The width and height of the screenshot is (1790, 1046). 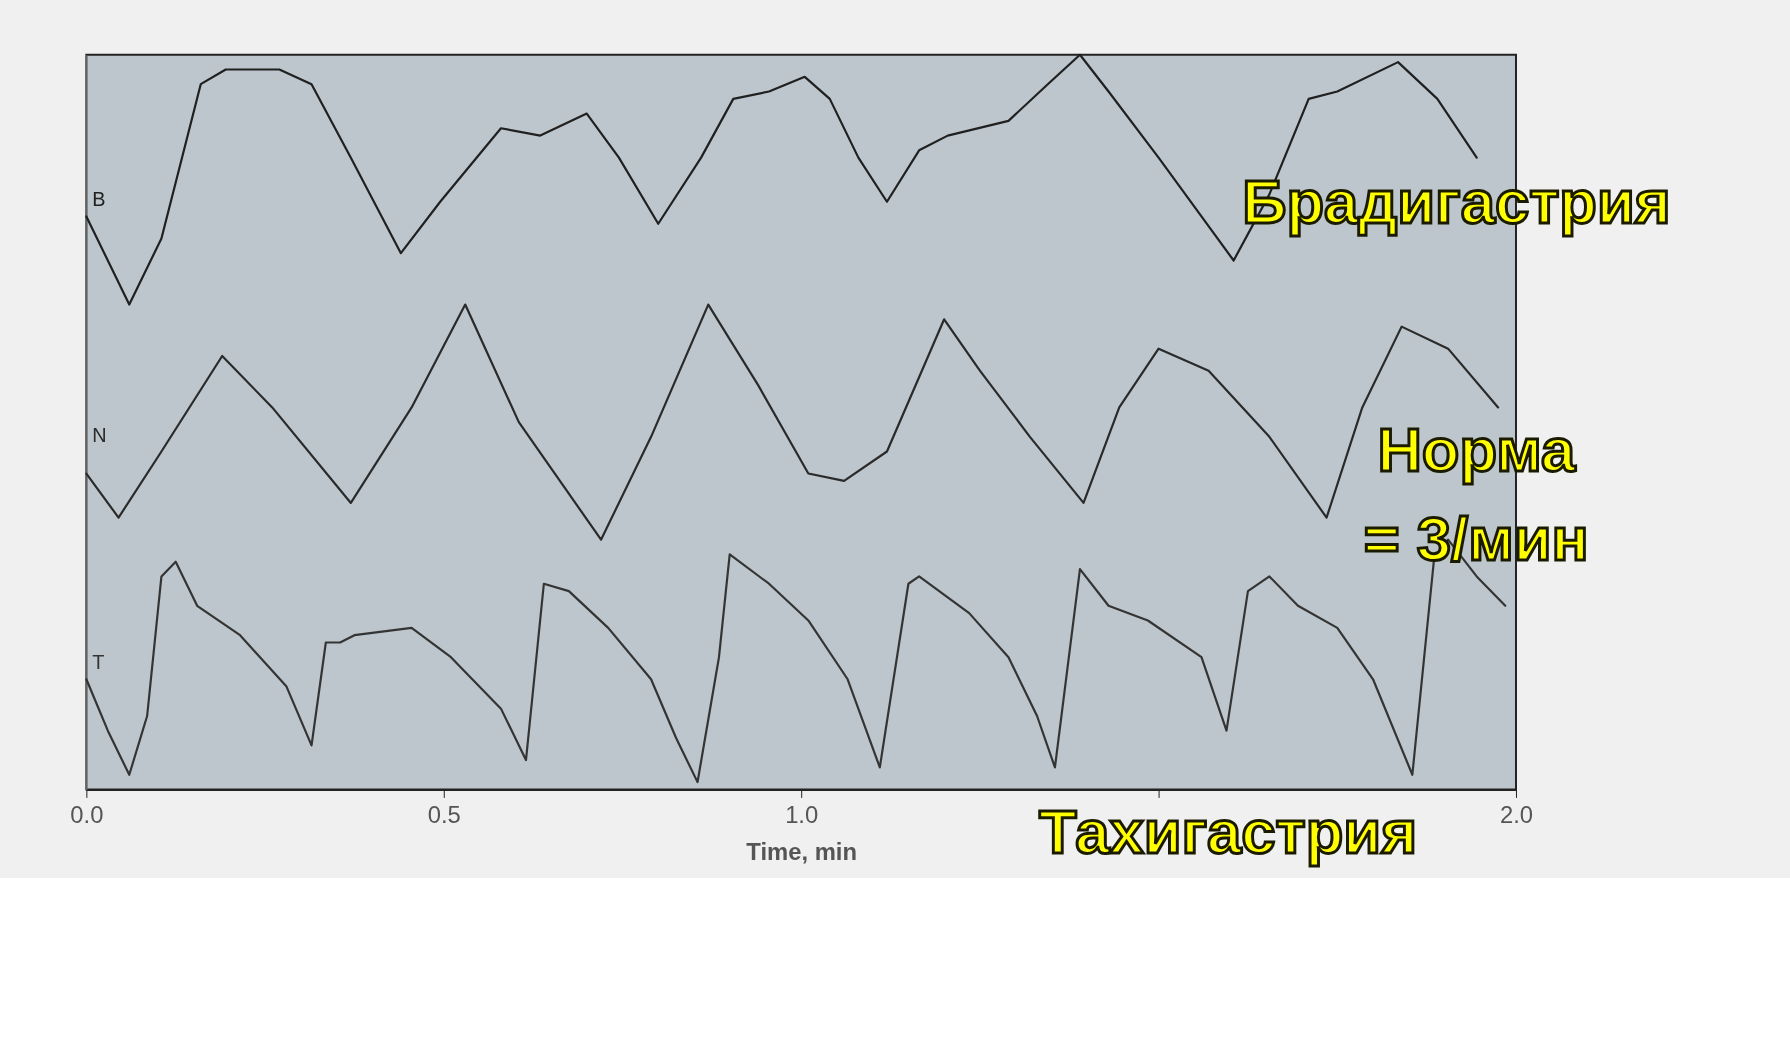 What do you see at coordinates (802, 814) in the screenshot?
I see `x-tick-label: 1.0` at bounding box center [802, 814].